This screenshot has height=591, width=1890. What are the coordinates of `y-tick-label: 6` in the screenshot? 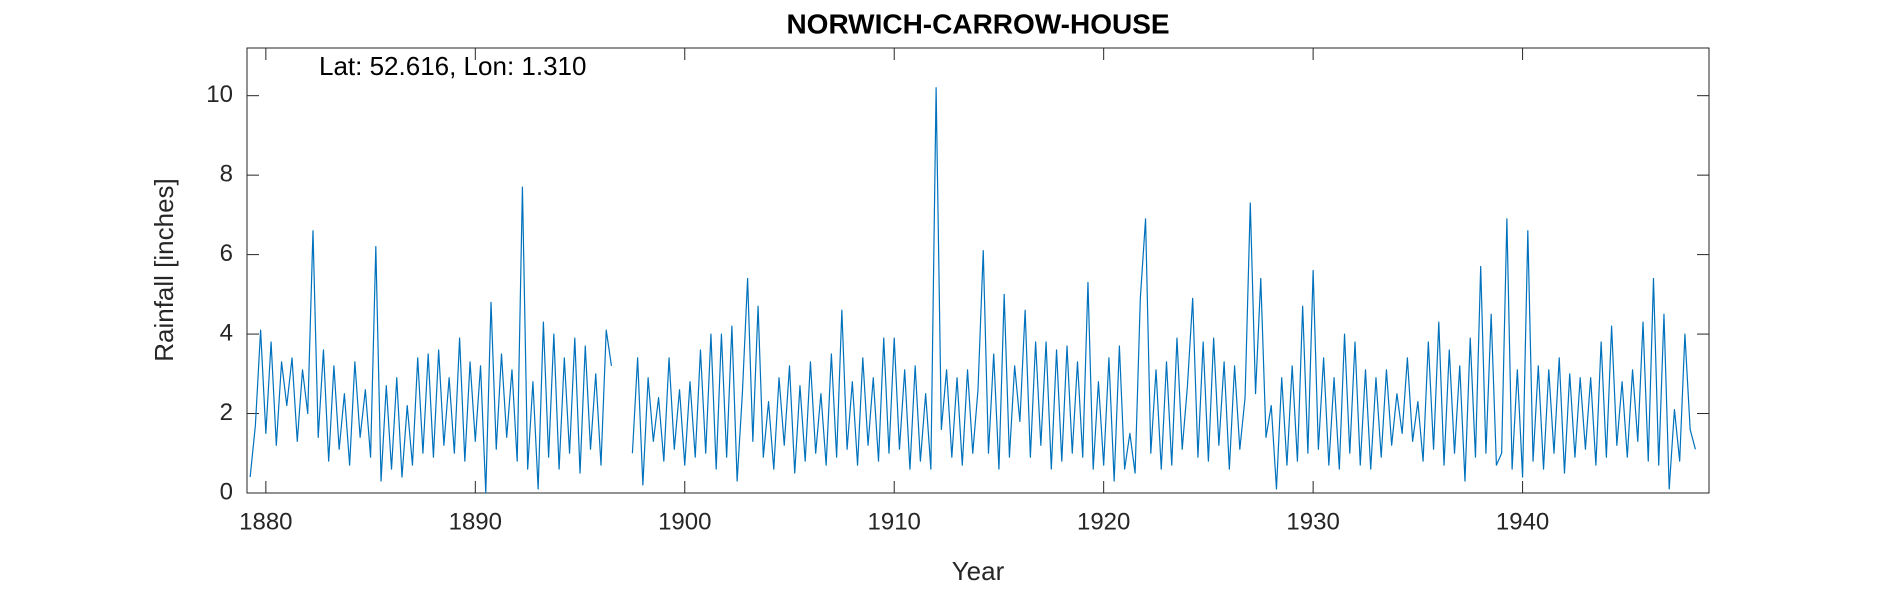 It's located at (226, 253).